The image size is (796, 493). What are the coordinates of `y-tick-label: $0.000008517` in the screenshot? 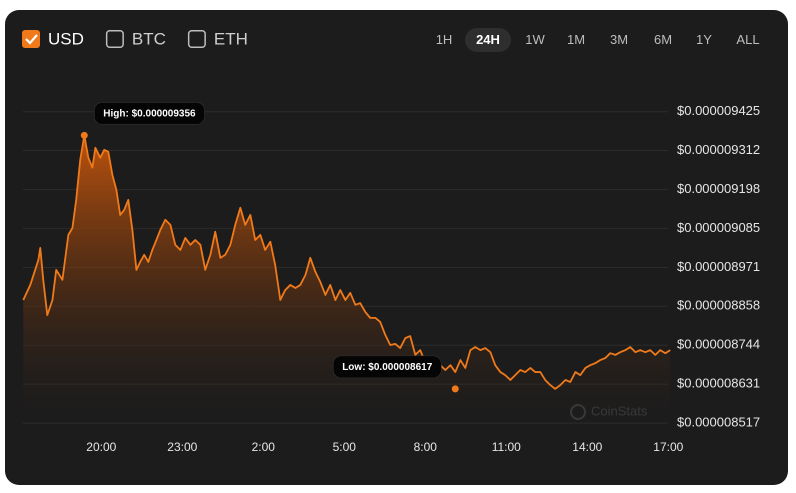 It's located at (718, 422).